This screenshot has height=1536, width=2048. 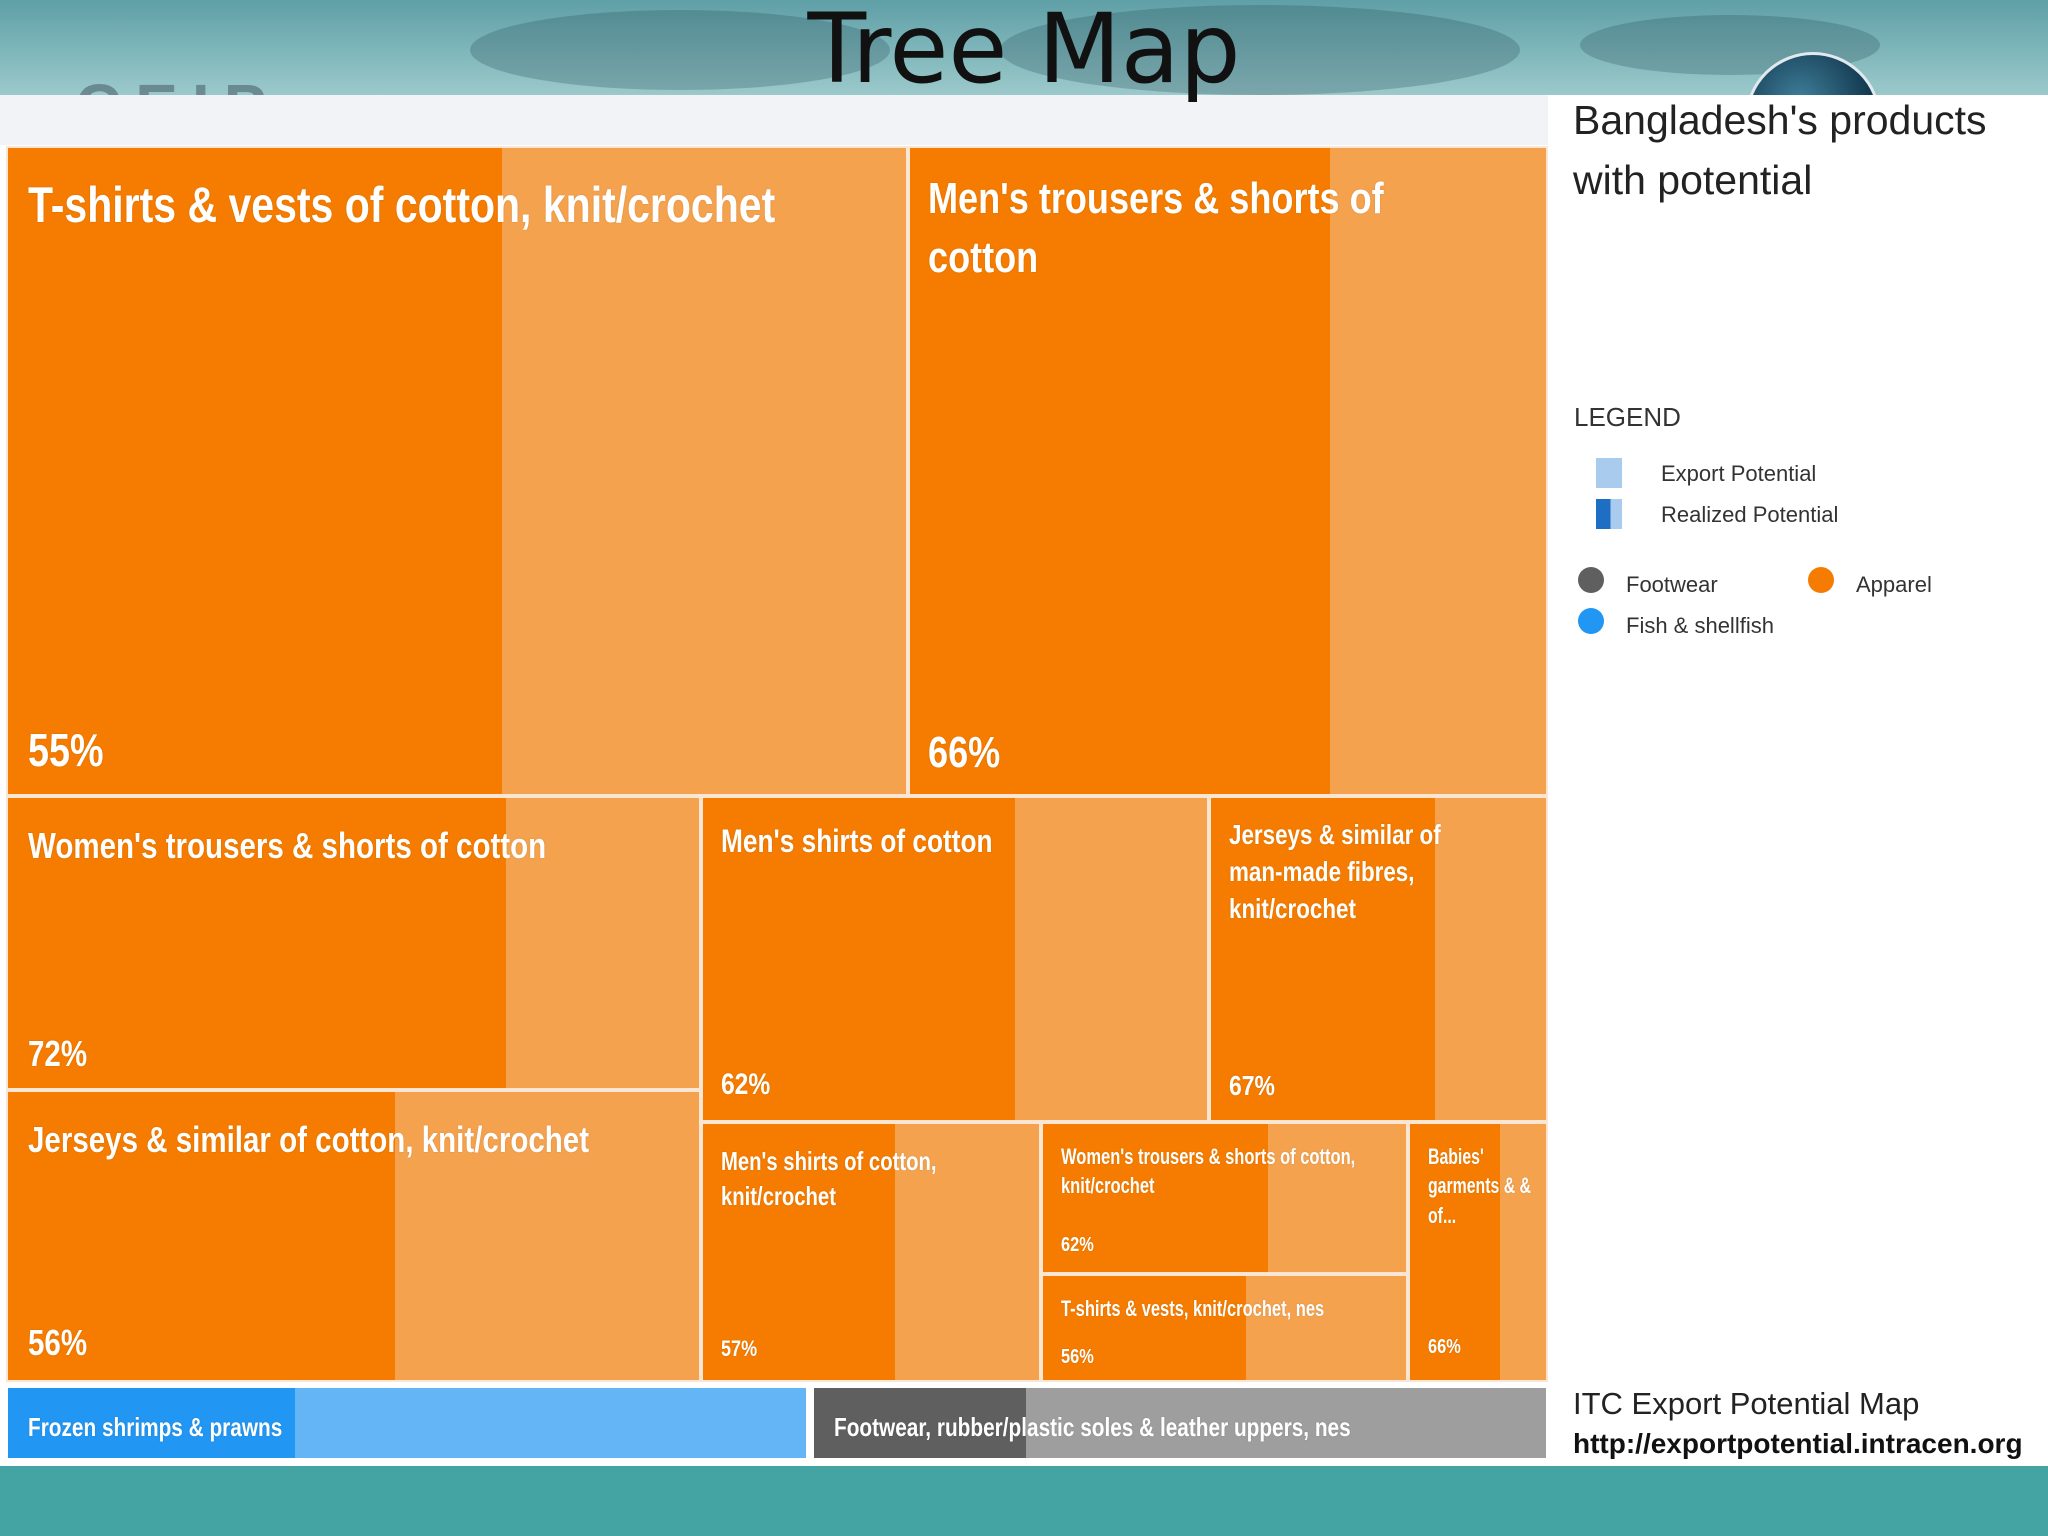 What do you see at coordinates (58, 1053) in the screenshot?
I see `tile-realized-percent: 72%` at bounding box center [58, 1053].